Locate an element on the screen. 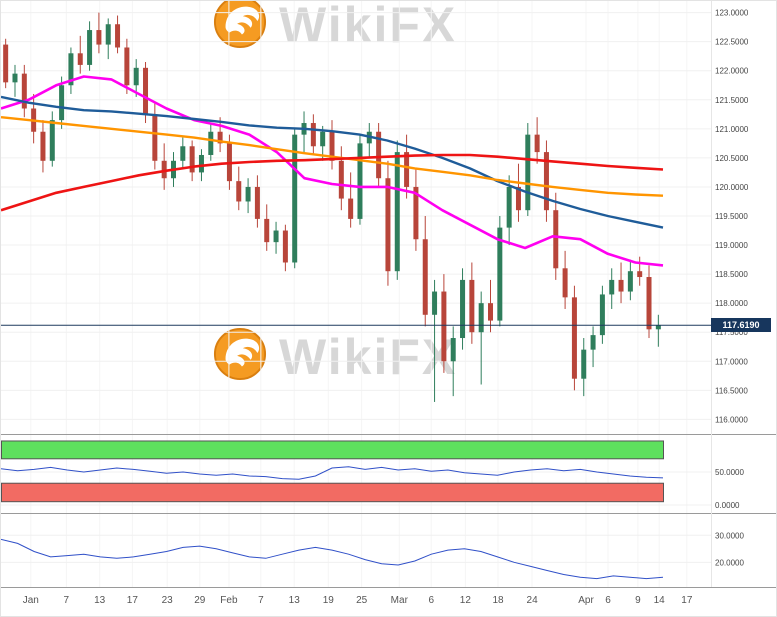 The image size is (777, 617). y-tick-label: 20.0000 is located at coordinates (729, 562).